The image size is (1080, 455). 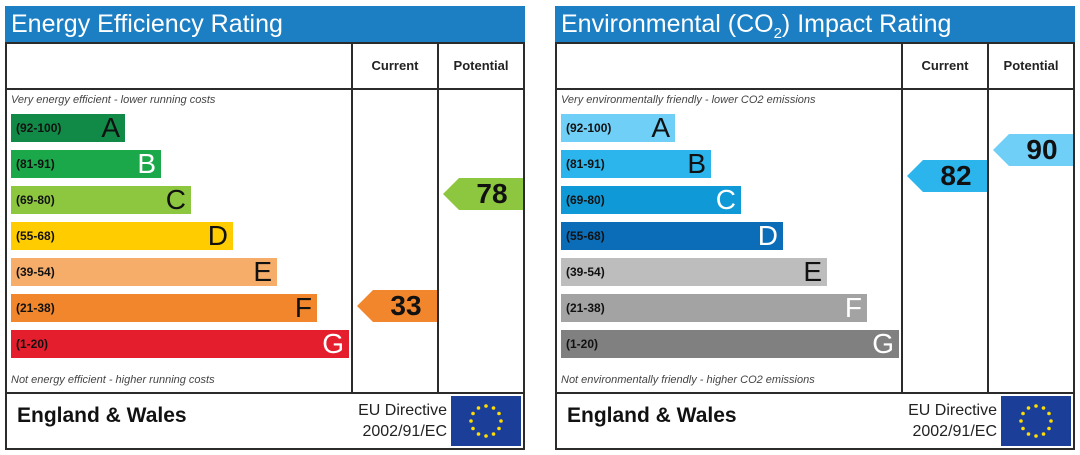 What do you see at coordinates (777, 33) in the screenshot?
I see `title-subscript: 2` at bounding box center [777, 33].